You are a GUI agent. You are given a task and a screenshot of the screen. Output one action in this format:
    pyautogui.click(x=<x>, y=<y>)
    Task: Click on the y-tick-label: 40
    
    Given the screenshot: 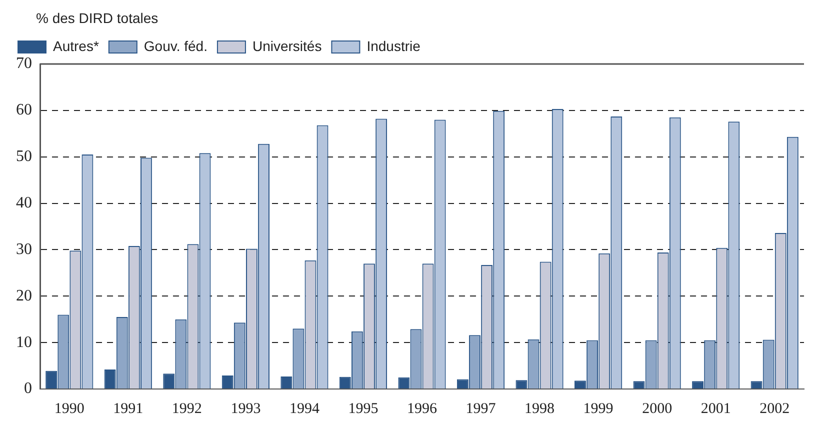 What is the action you would take?
    pyautogui.click(x=24, y=203)
    